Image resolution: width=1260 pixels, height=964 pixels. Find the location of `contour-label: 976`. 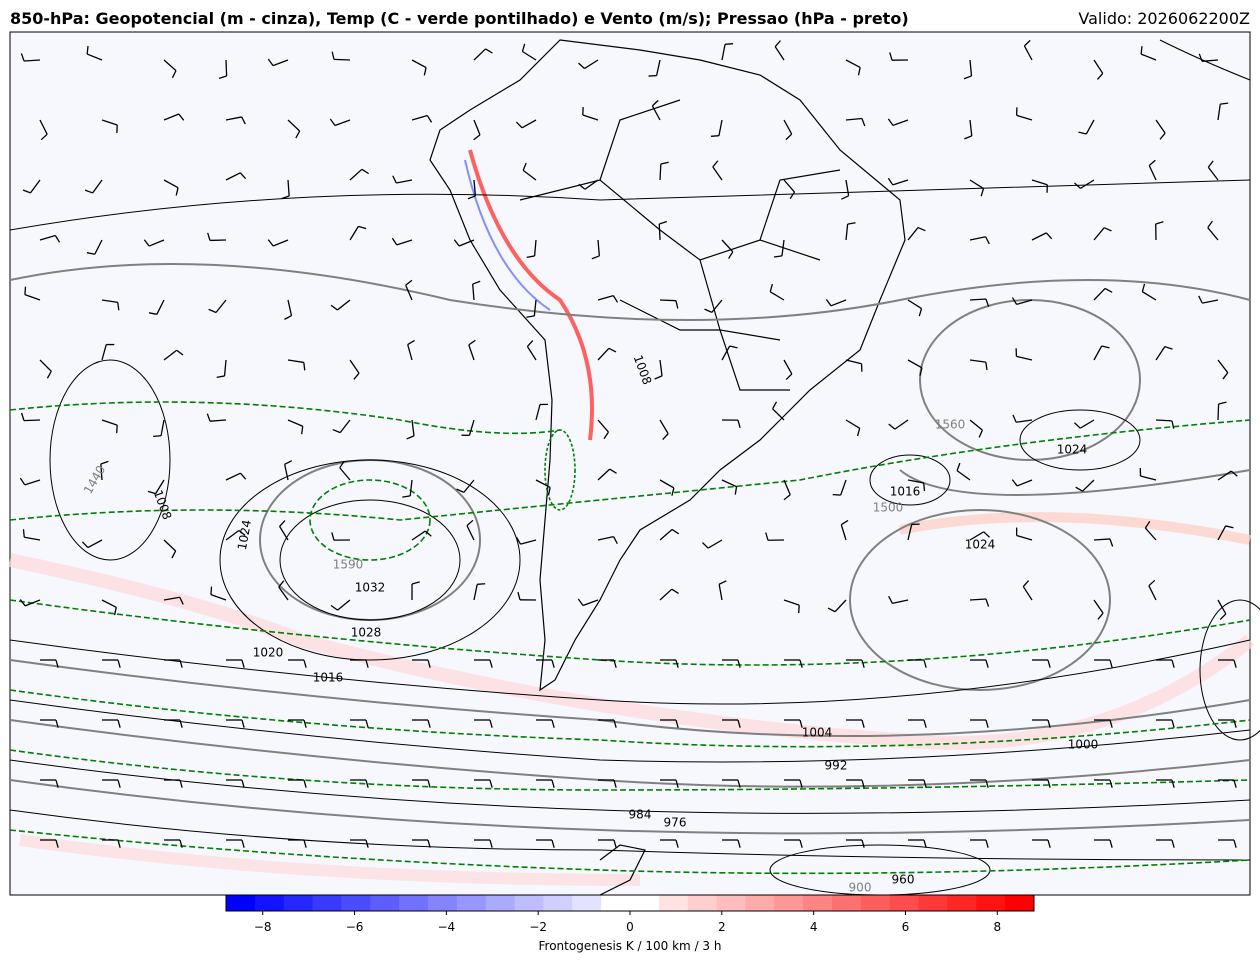

contour-label: 976 is located at coordinates (675, 823).